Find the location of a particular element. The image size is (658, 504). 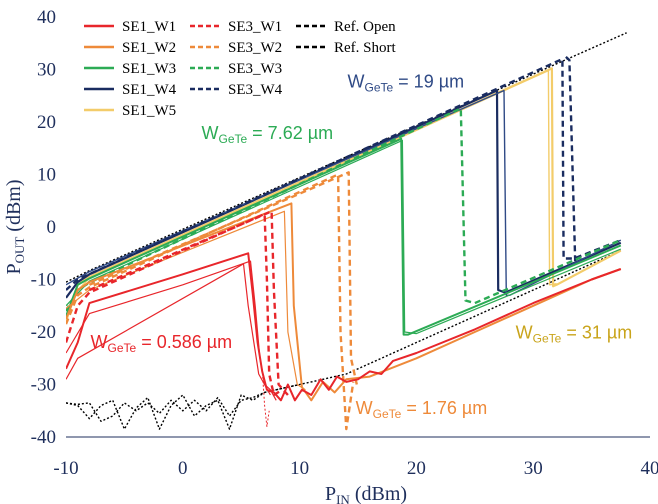

series-line-se3-w4-b is located at coordinates (571, 159).